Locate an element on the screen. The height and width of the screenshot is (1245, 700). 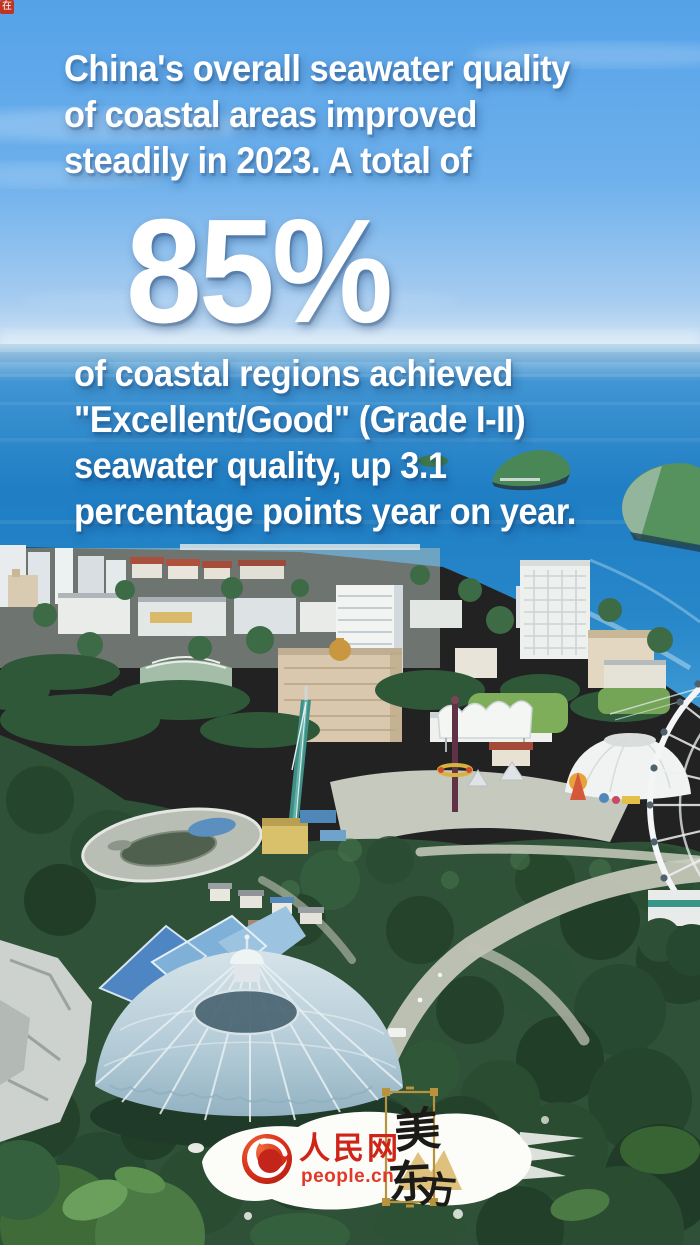
stat-value: 85% is located at coordinates (259, 271).